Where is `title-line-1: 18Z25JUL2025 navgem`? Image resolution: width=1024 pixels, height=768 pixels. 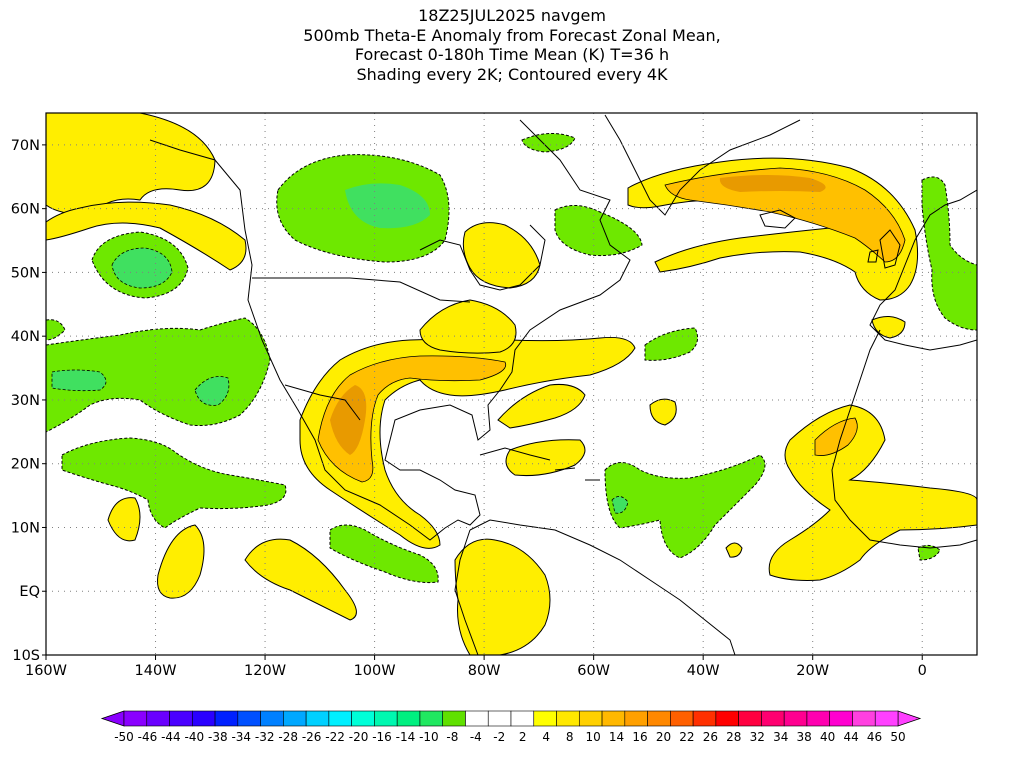 title-line-1: 18Z25JUL2025 navgem is located at coordinates (512, 15).